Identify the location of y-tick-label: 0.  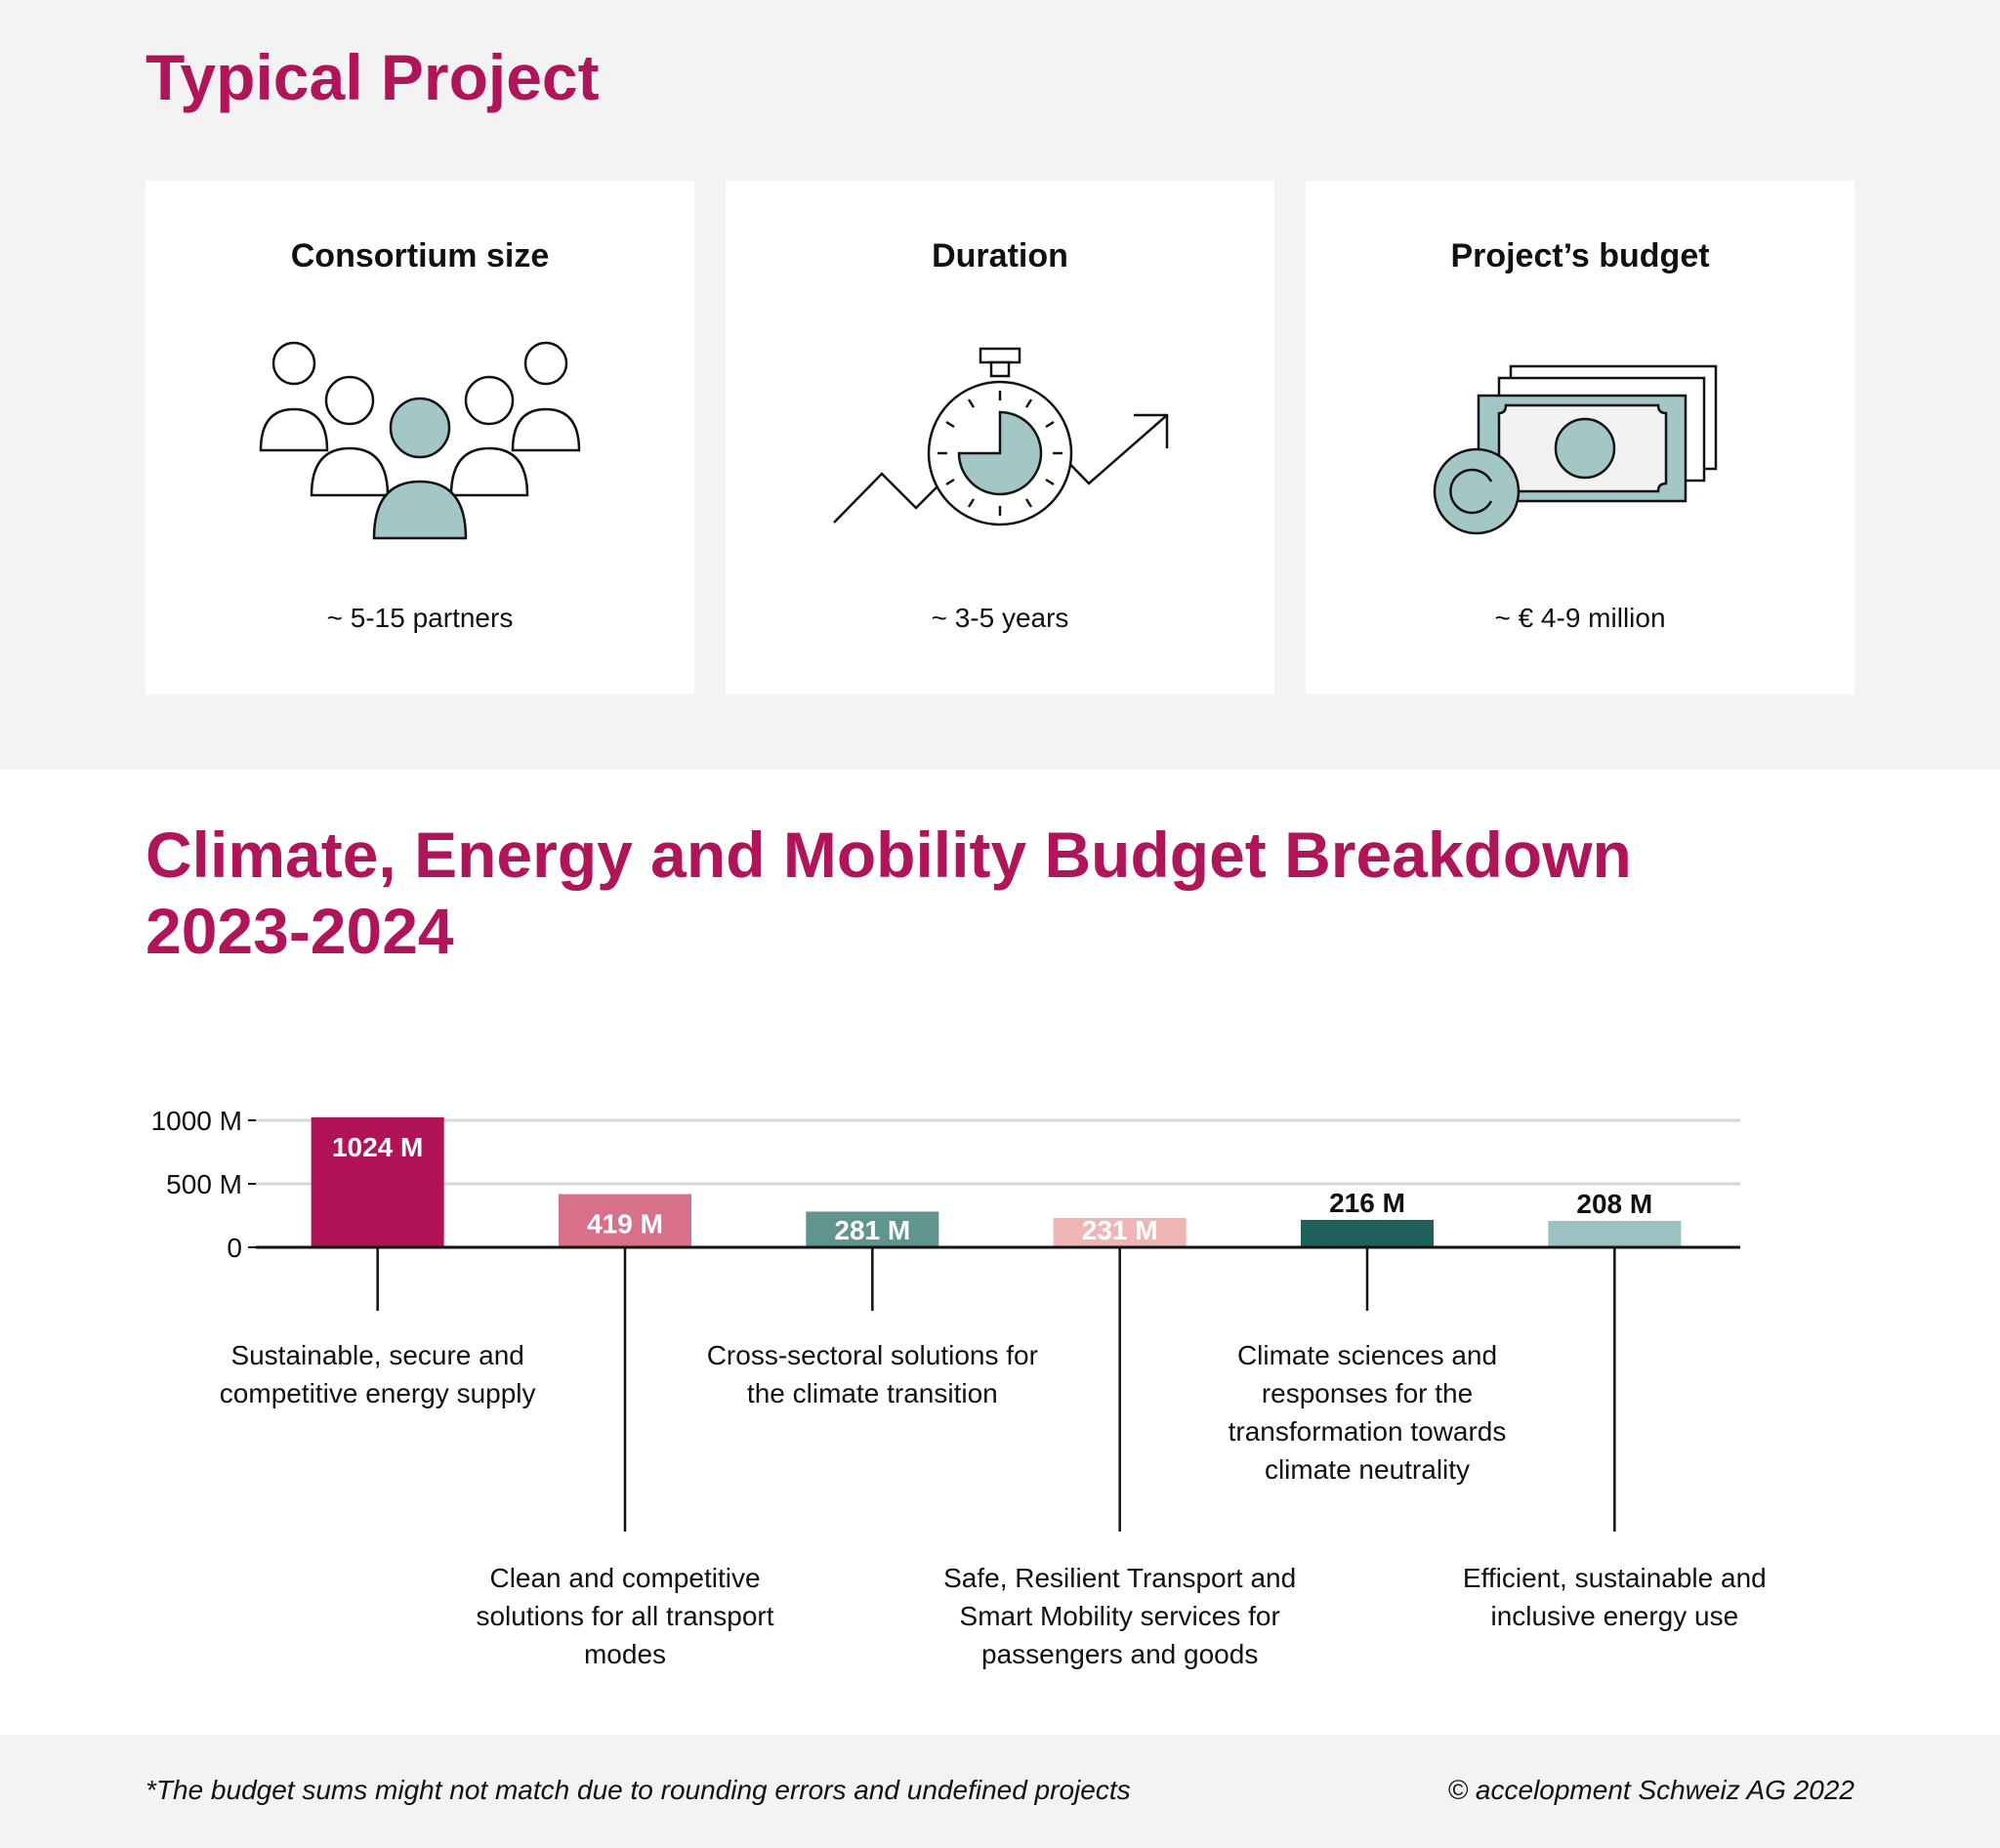
(234, 1248).